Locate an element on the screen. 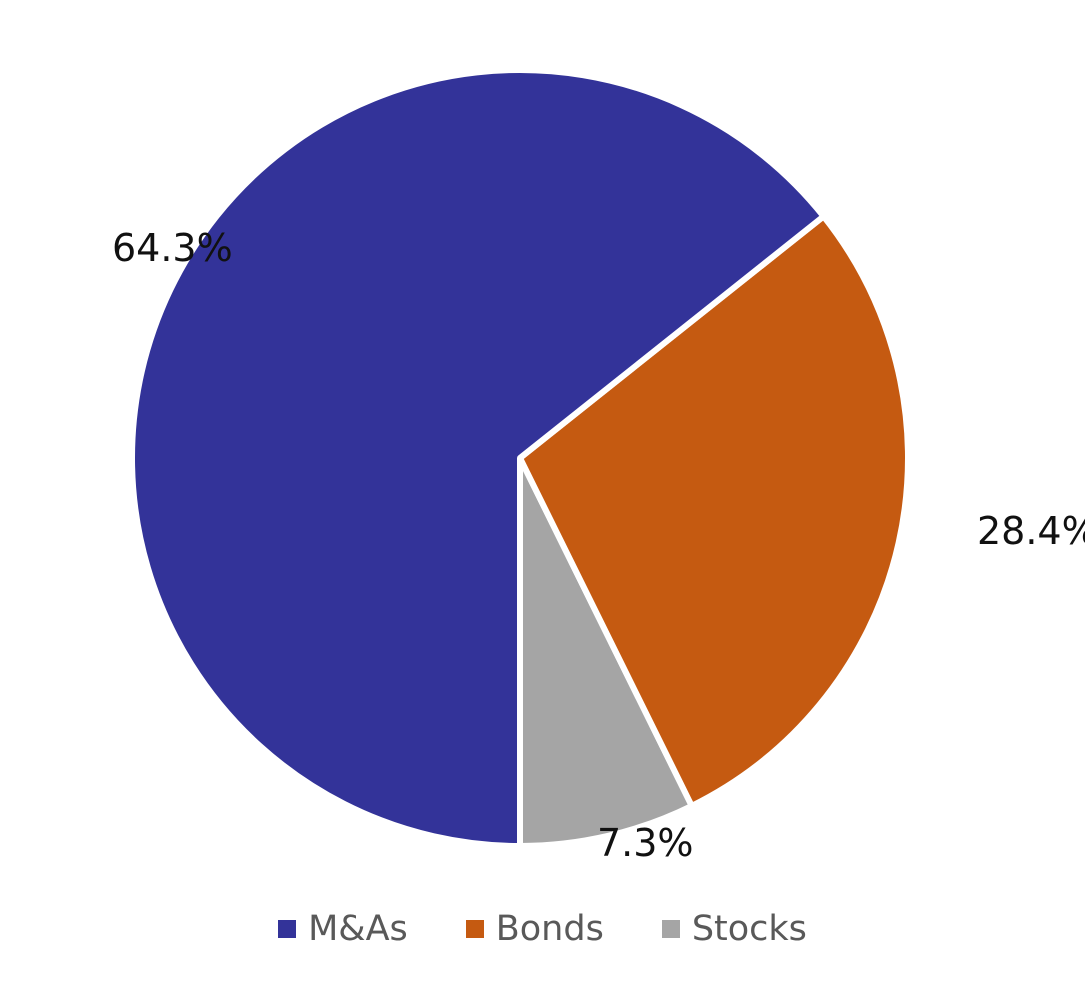 The image size is (1085, 986). legend: M&As Bonds Stocks is located at coordinates (542, 929).